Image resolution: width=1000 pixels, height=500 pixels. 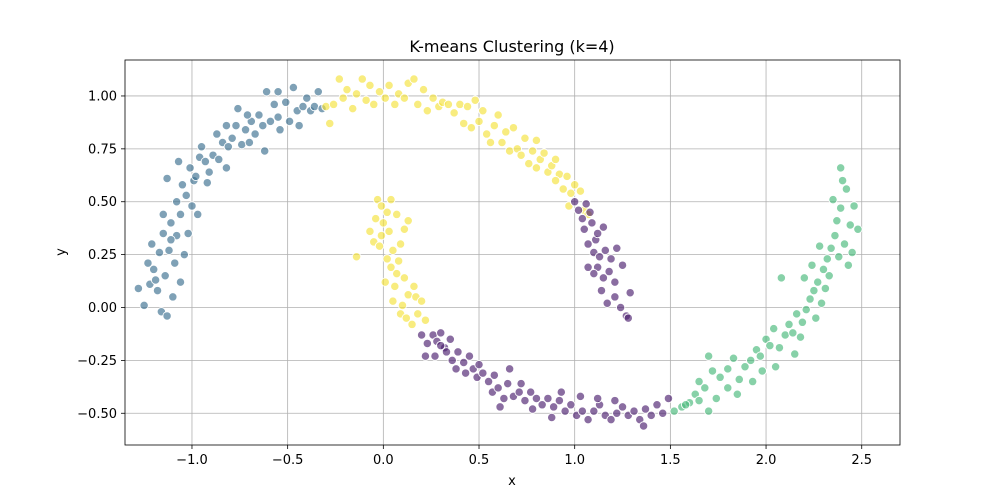 I want to click on x-tick-label: 0.0, so click(x=383, y=460).